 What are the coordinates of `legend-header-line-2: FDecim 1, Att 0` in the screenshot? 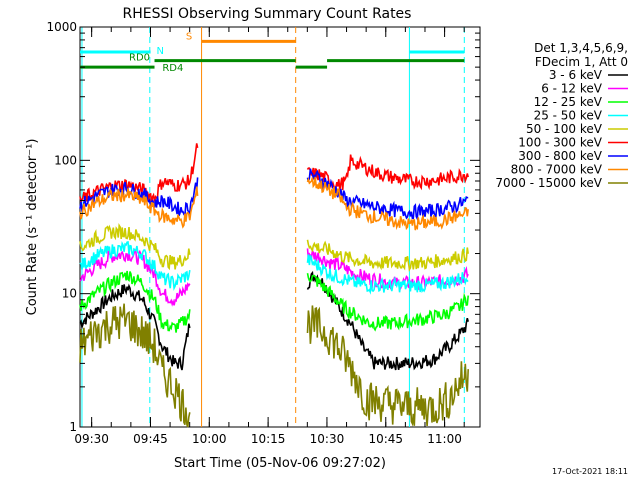 It's located at (581, 62).